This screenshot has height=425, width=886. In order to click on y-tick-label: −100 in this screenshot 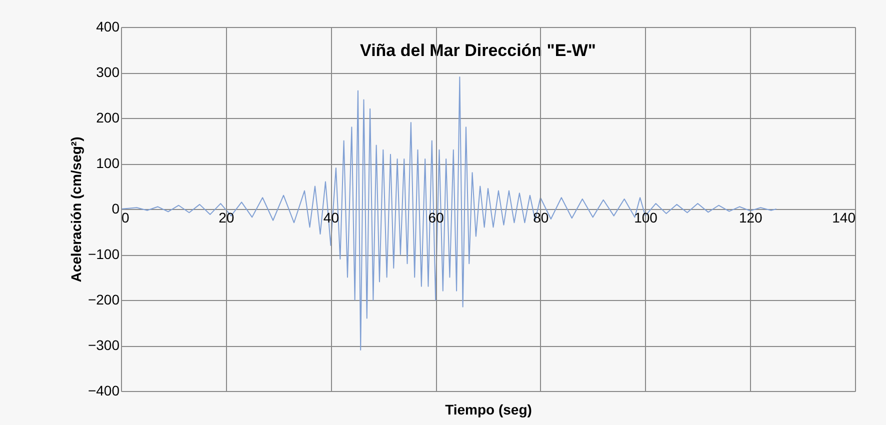, I will do `click(104, 254)`.